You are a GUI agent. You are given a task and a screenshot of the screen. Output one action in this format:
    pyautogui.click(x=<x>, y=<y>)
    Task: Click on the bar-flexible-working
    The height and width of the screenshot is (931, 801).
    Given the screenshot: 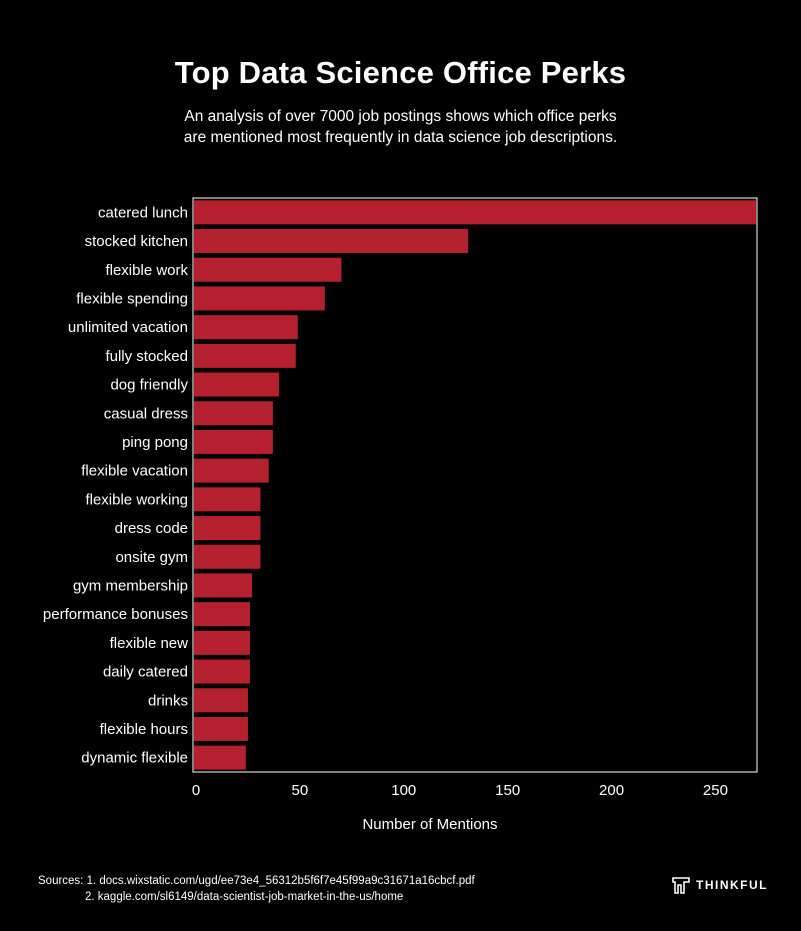 What is the action you would take?
    pyautogui.click(x=227, y=499)
    